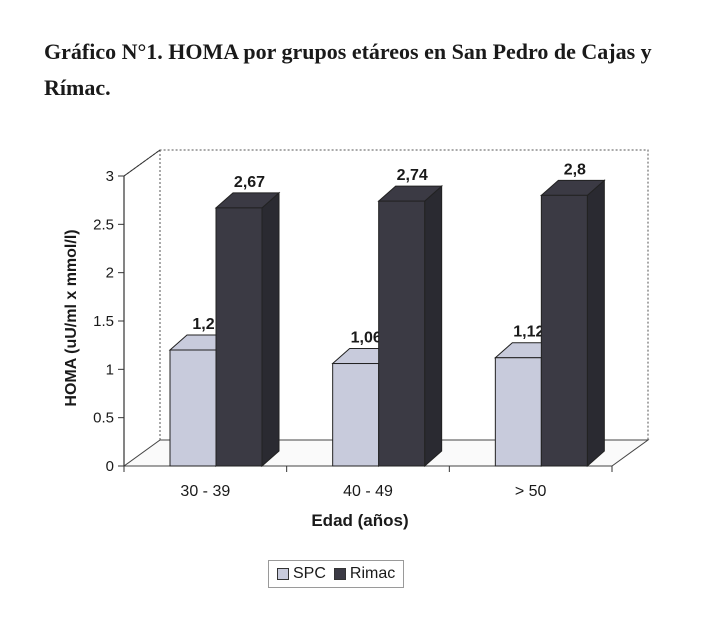 This screenshot has width=704, height=617. I want to click on y-axis-title: HOMA (uU/ml x mmol/l), so click(71, 317).